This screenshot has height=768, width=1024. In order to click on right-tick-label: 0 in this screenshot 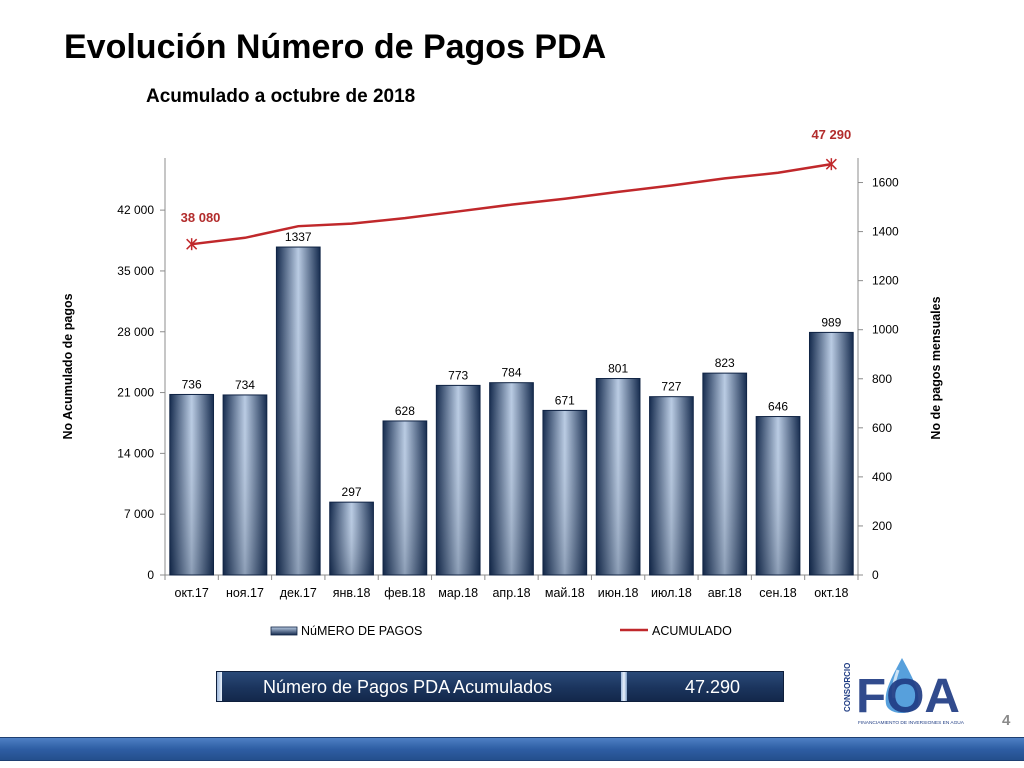, I will do `click(875, 575)`.